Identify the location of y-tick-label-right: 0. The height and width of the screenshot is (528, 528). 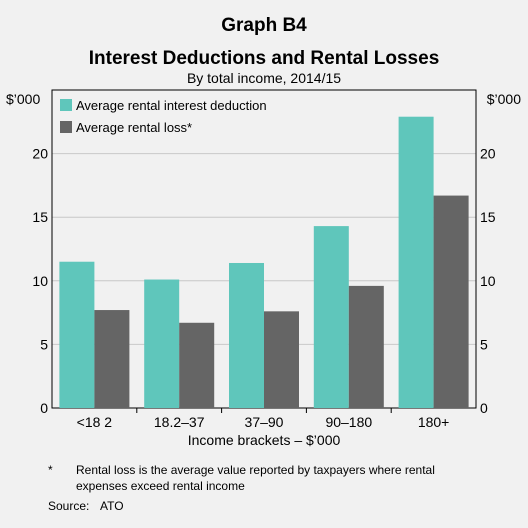
(484, 408).